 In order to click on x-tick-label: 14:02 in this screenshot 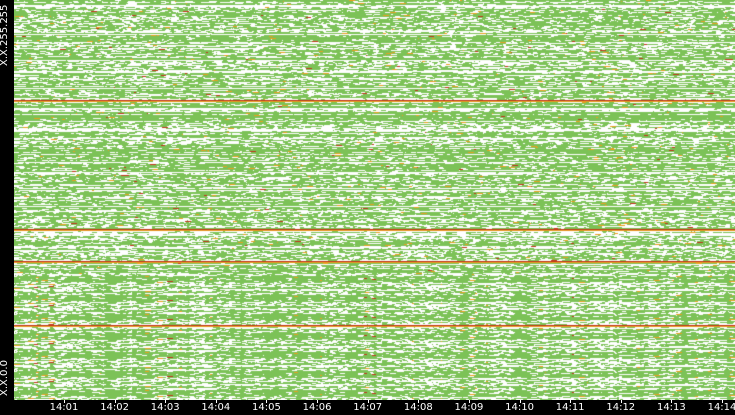, I will do `click(115, 407)`.